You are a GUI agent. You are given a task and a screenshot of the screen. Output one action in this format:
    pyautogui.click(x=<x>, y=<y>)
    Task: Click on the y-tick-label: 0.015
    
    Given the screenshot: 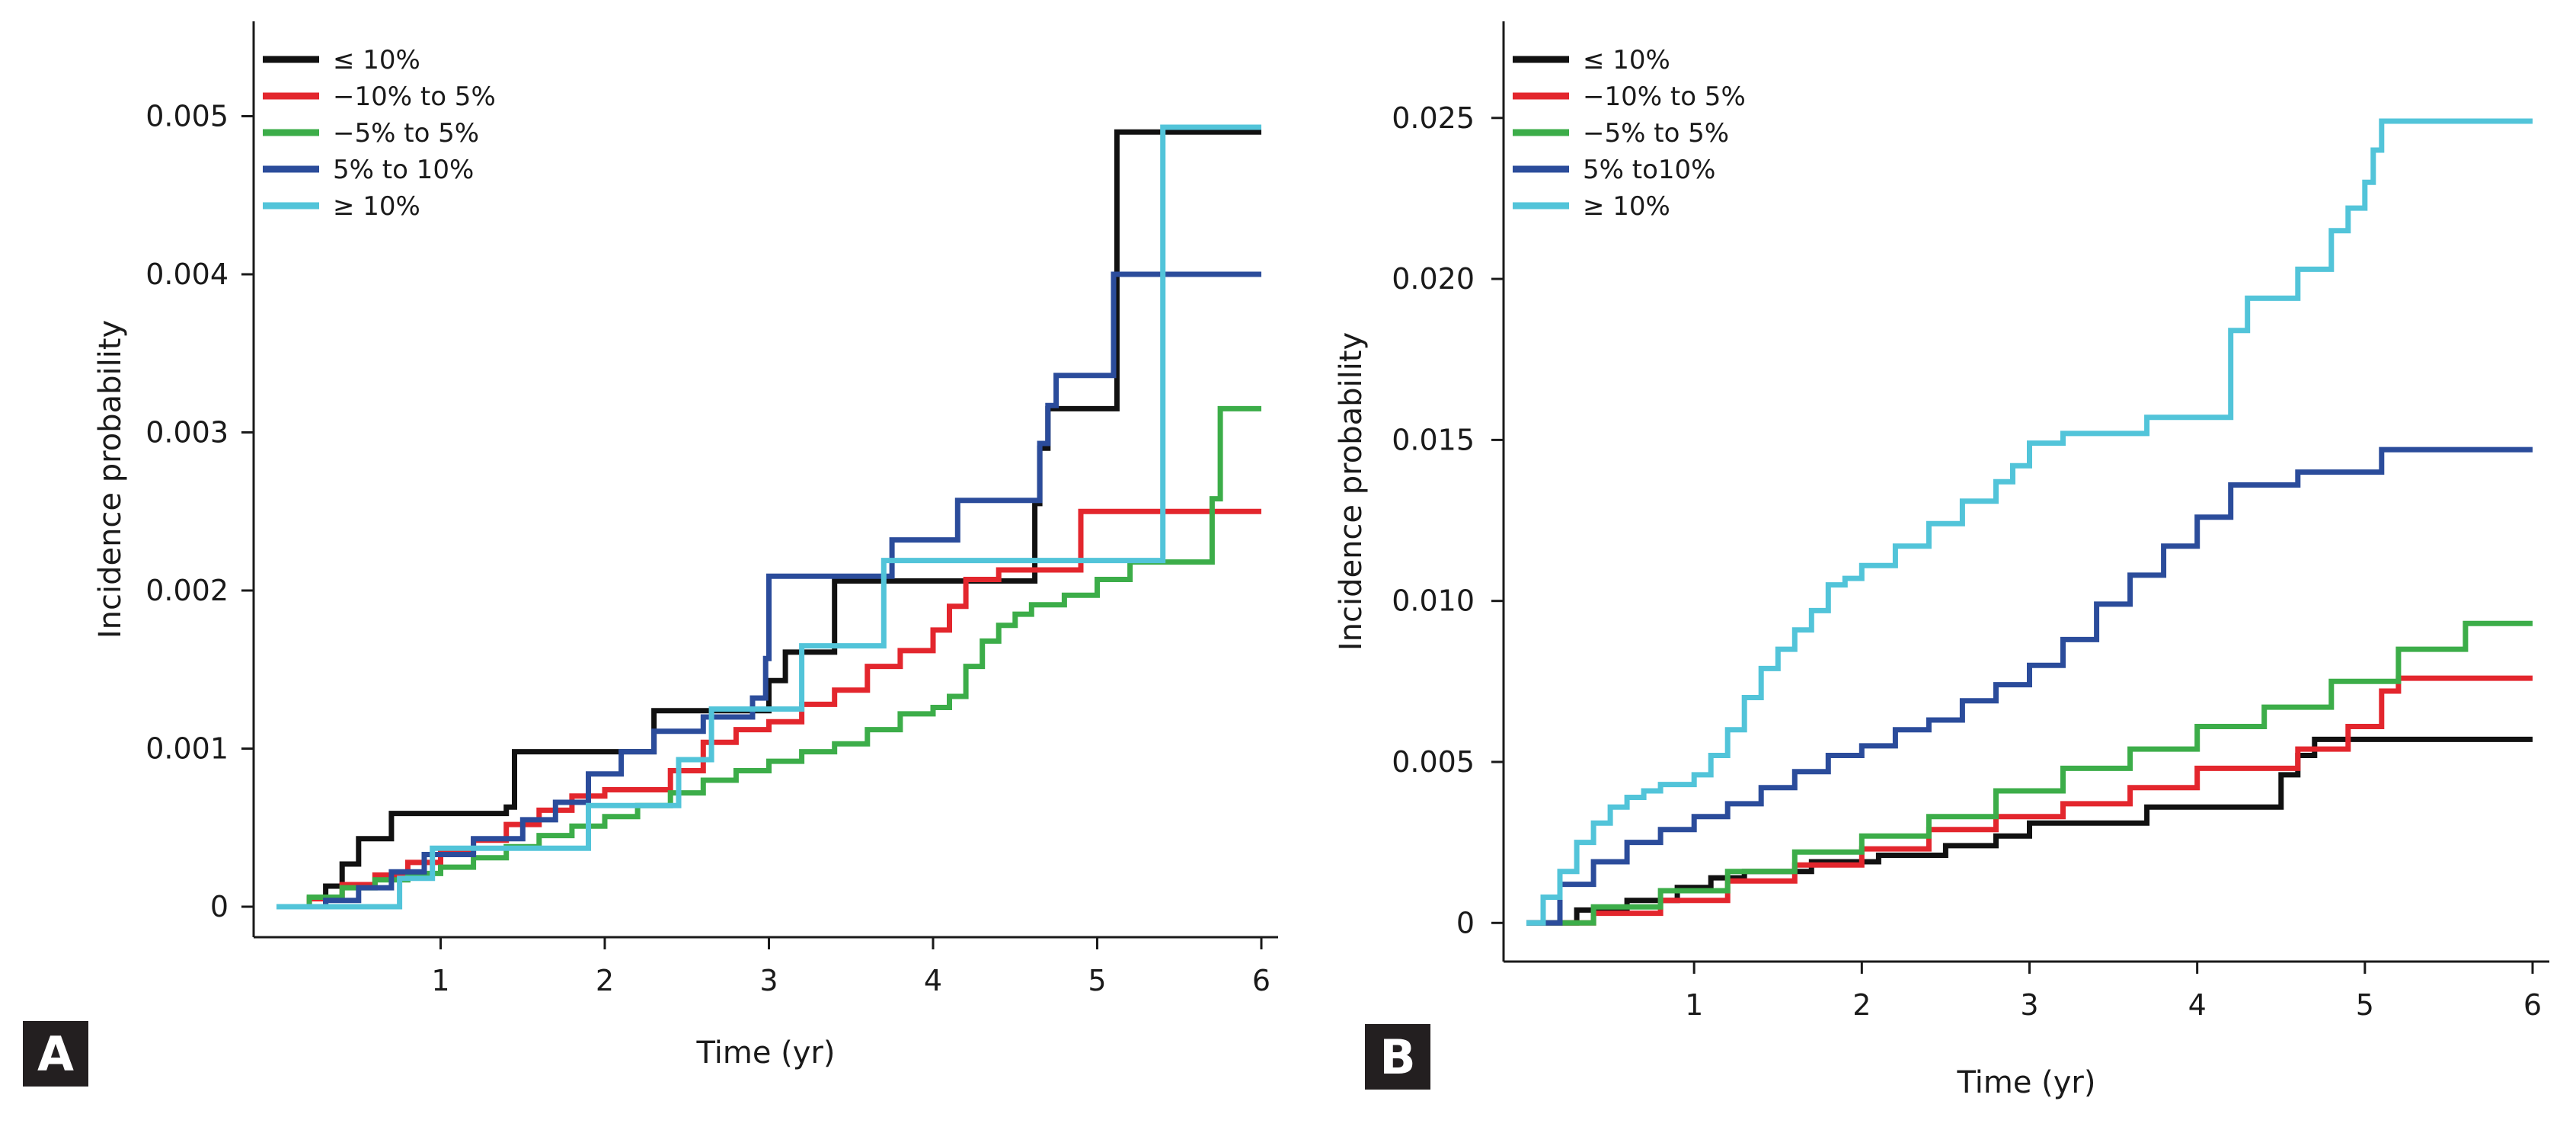 What is the action you would take?
    pyautogui.click(x=1434, y=439)
    